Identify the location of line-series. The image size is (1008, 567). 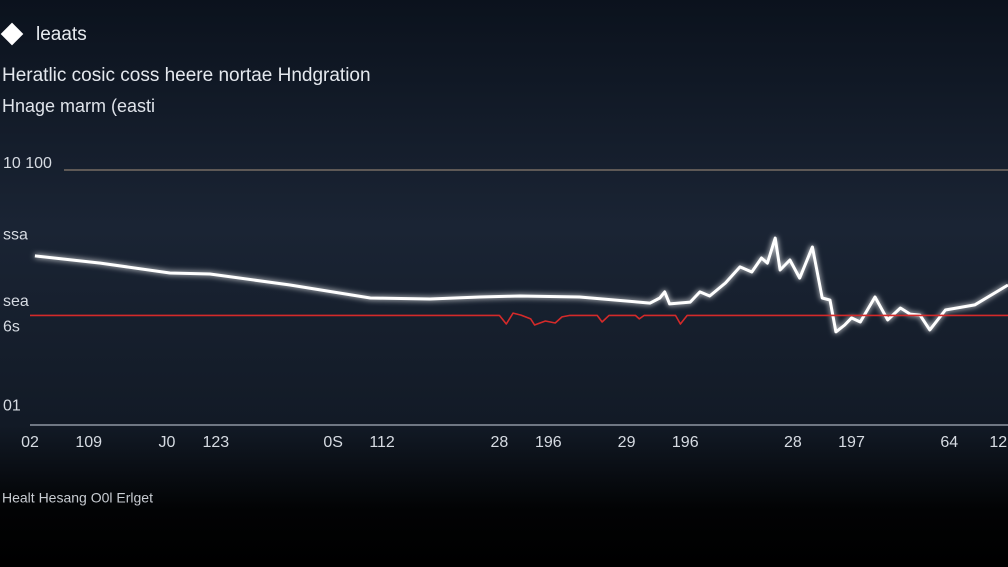
(519, 319).